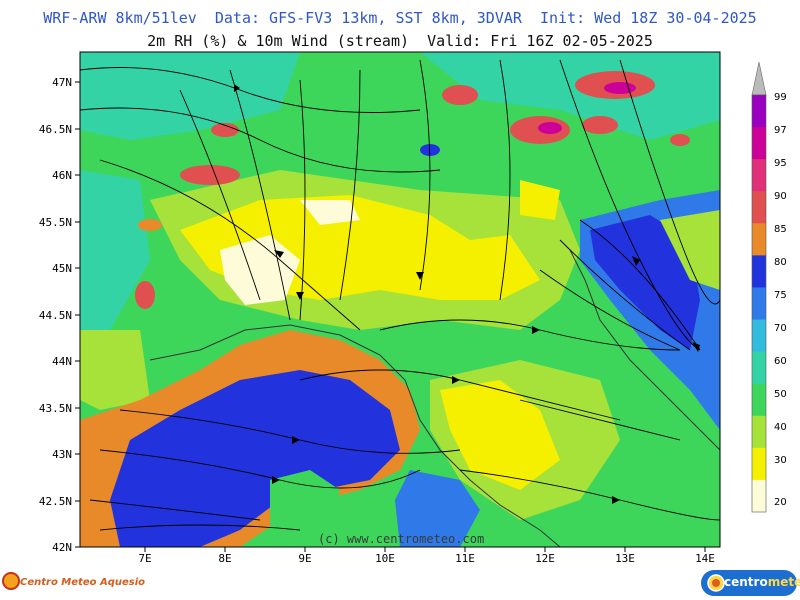  What do you see at coordinates (62, 361) in the screenshot?
I see `lat-label: 44N` at bounding box center [62, 361].